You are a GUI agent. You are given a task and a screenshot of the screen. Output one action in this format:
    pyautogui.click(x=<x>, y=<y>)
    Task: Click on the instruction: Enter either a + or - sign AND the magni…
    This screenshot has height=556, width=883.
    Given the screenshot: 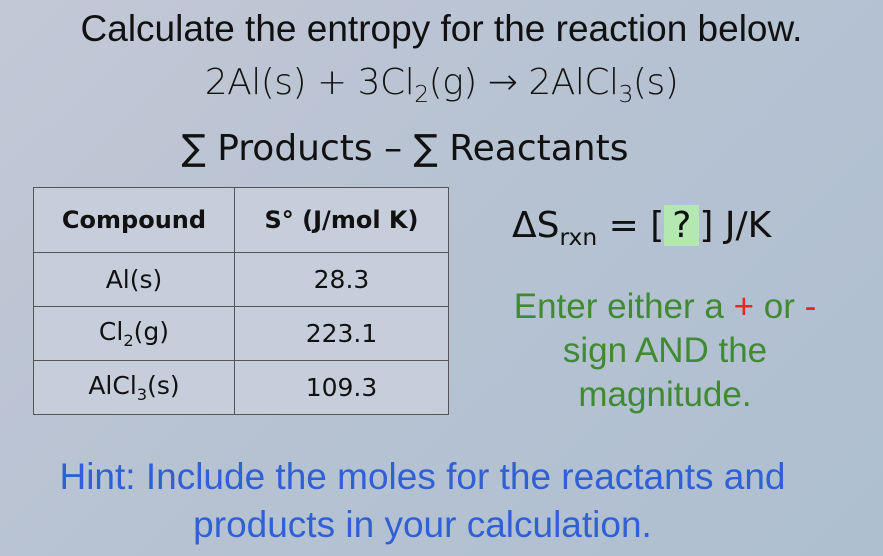 What is the action you would take?
    pyautogui.click(x=665, y=350)
    